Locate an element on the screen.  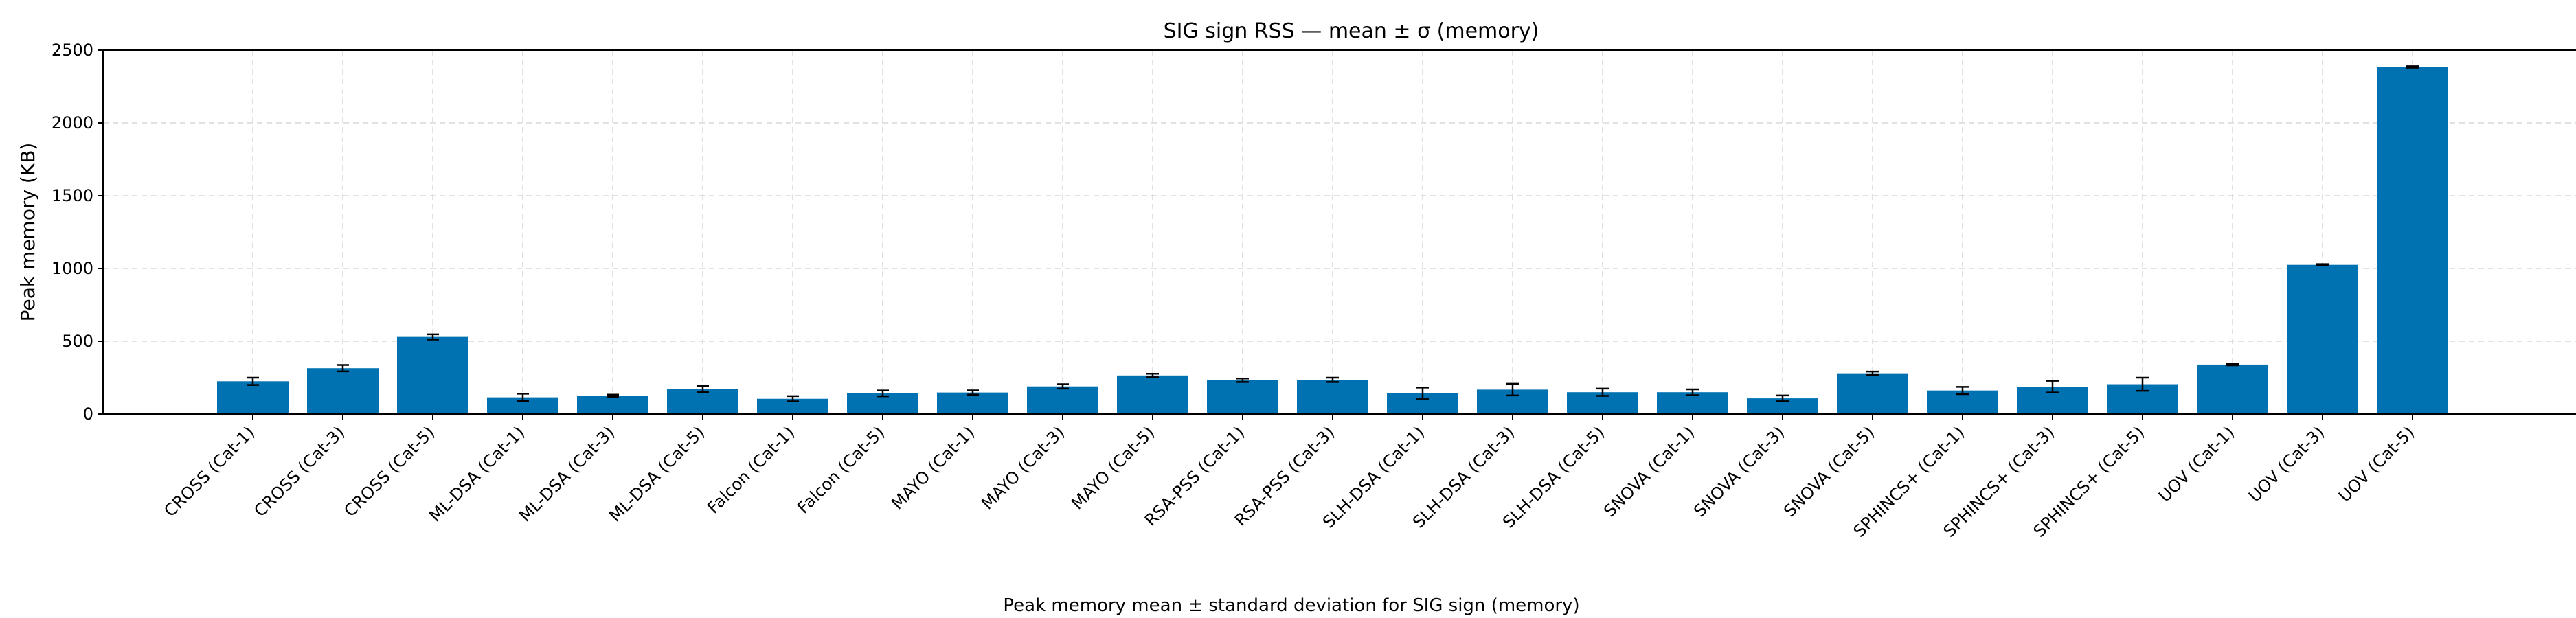
chart-title: SIG sign RSS — mean ± σ (memory) is located at coordinates (1351, 31).